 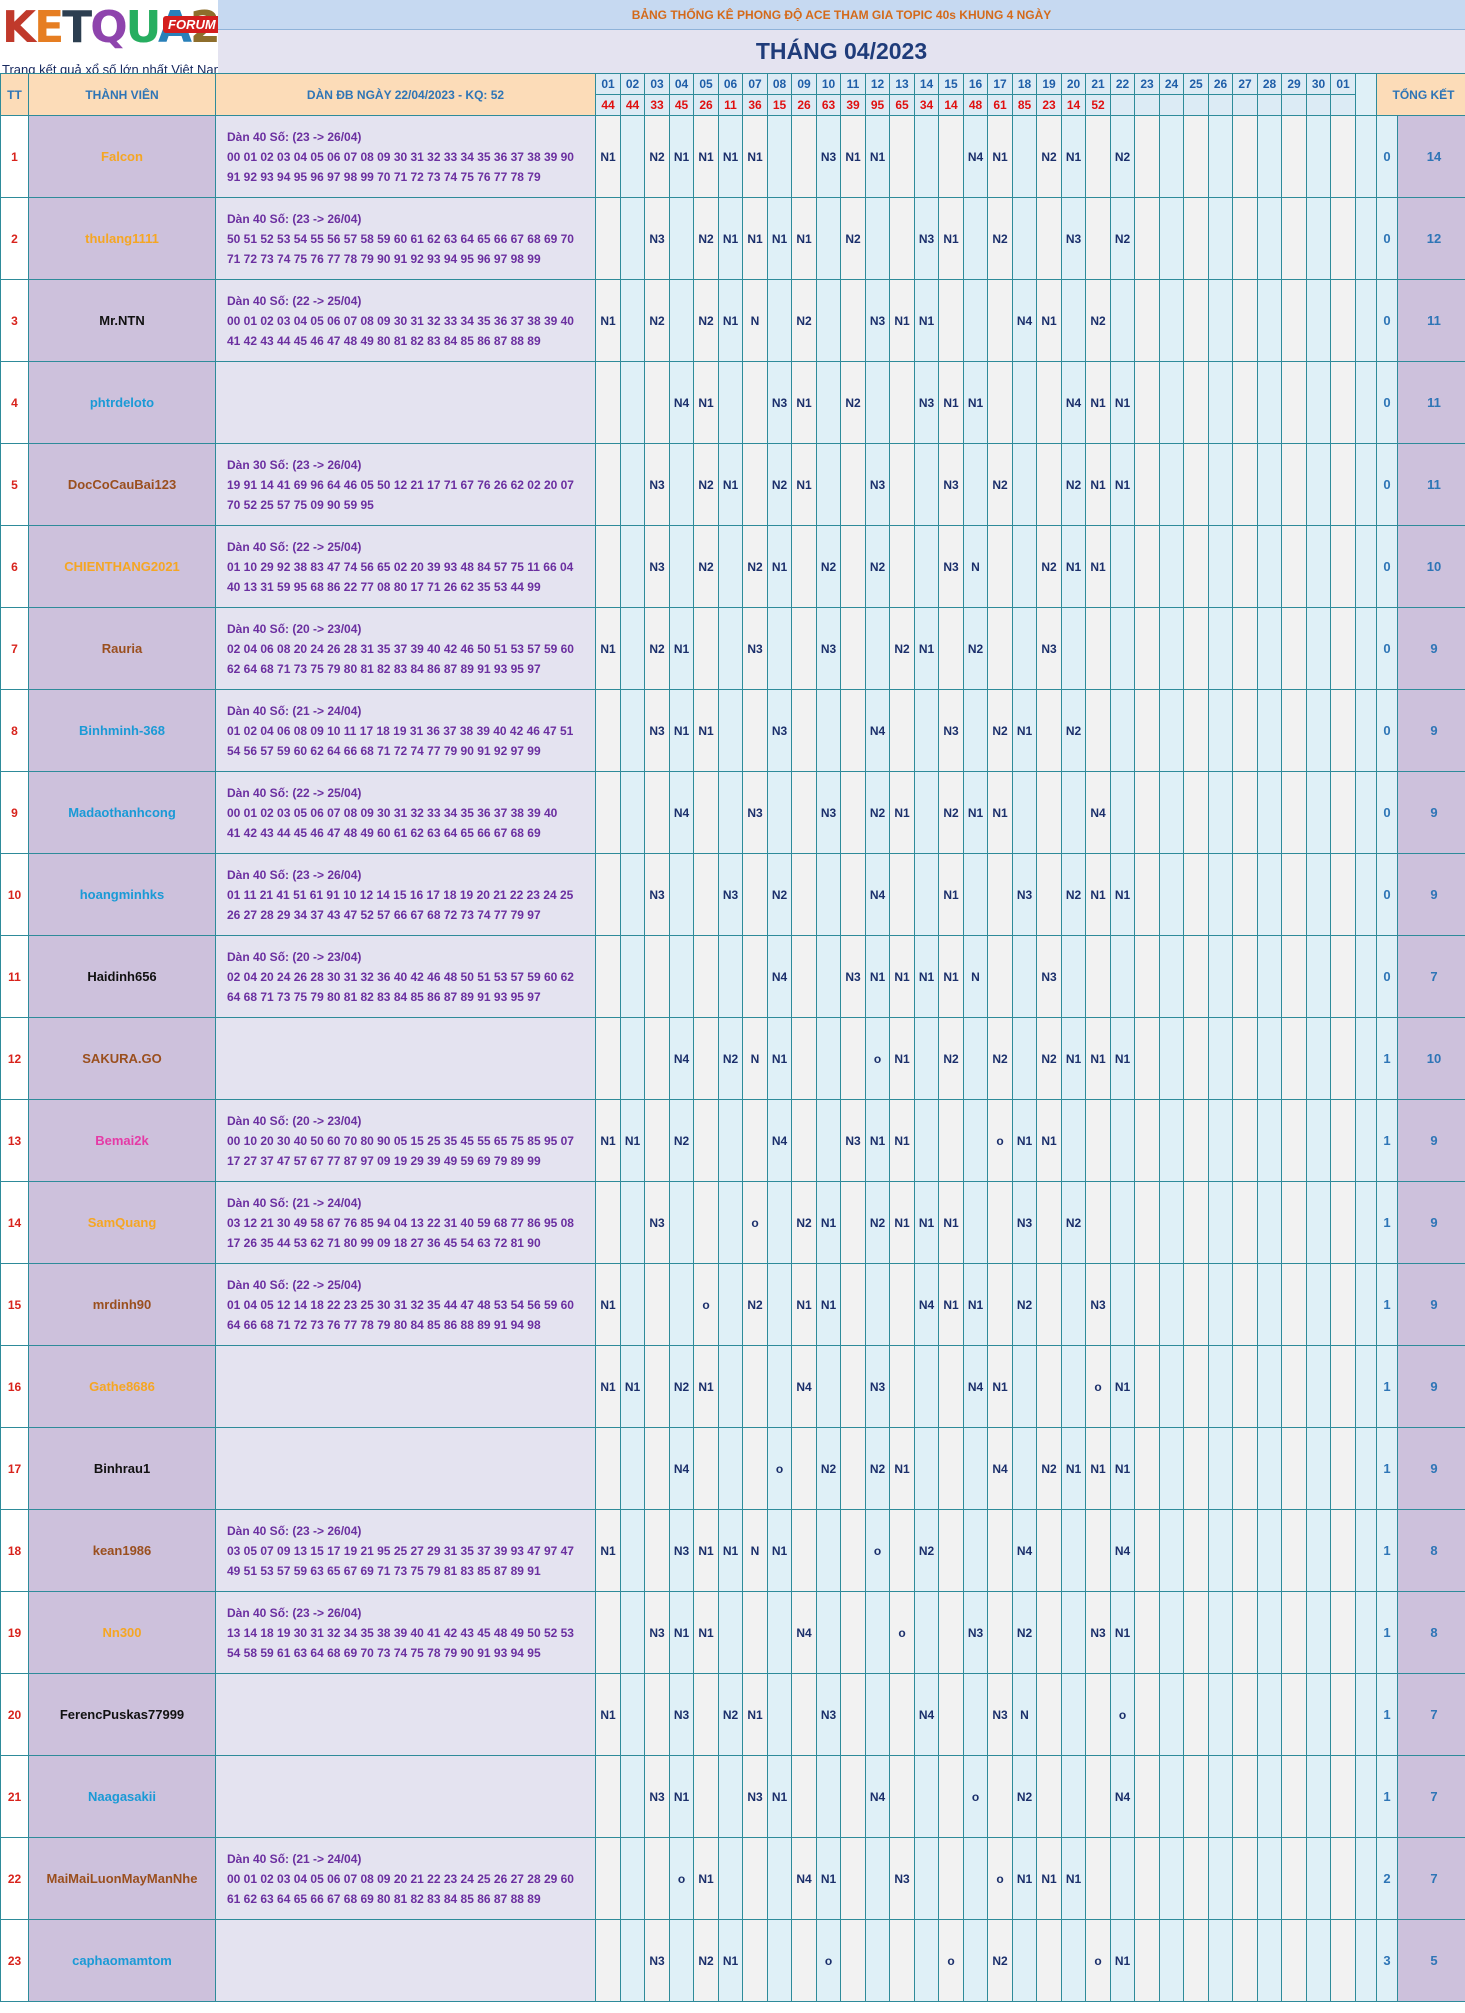 What do you see at coordinates (405, 1960) in the screenshot?
I see `member-dan` at bounding box center [405, 1960].